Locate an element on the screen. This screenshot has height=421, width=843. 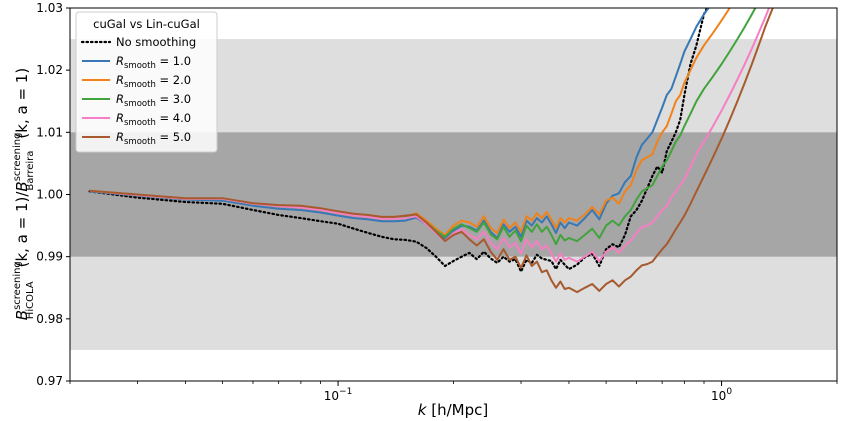
y-tick-label-3: 1.00 is located at coordinates (49, 195).